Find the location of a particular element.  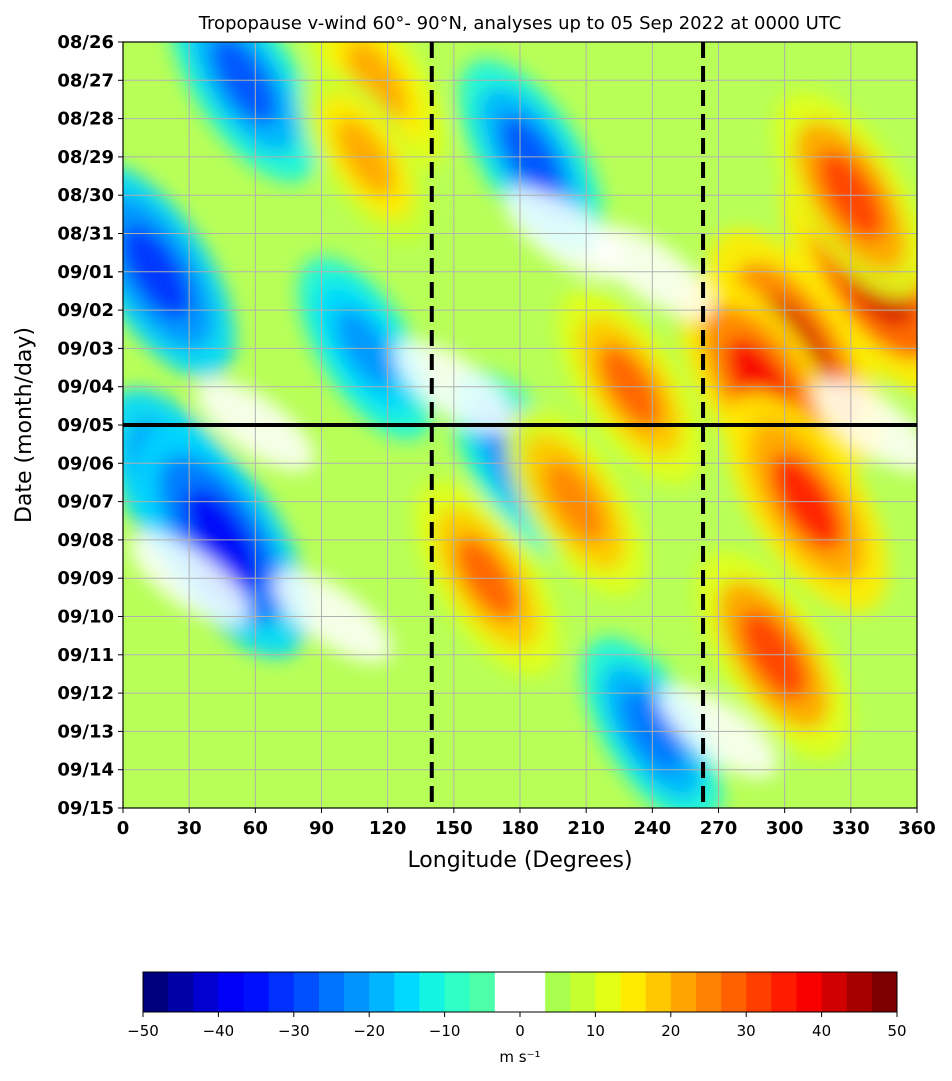

y-tick-label: 08/31 is located at coordinates (85, 234).